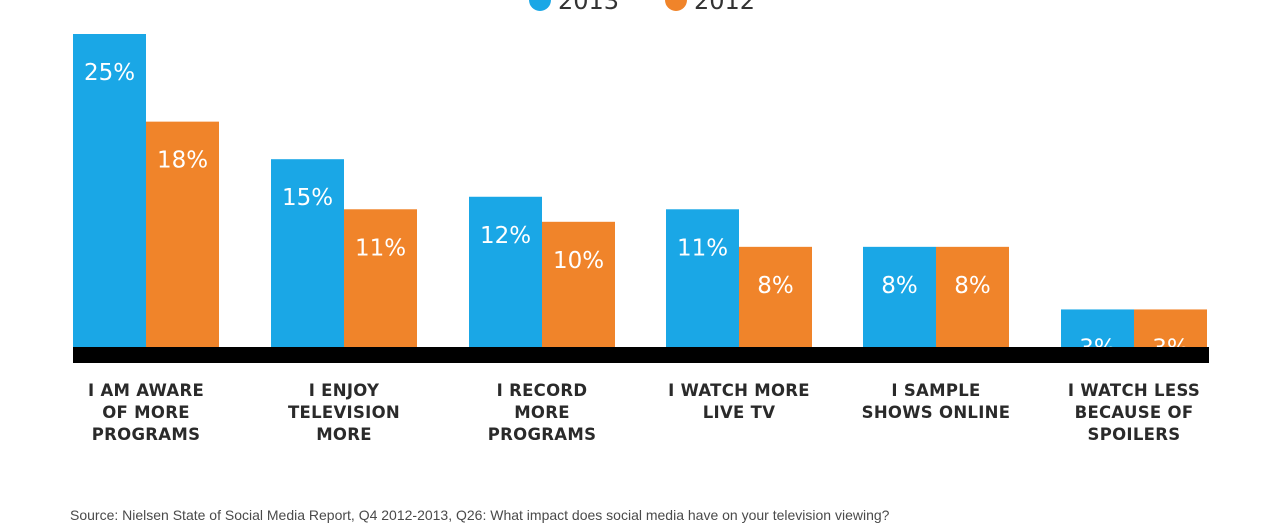 Image resolution: width=1280 pixels, height=531 pixels. I want to click on category-label-line: OF MORE, so click(146, 412).